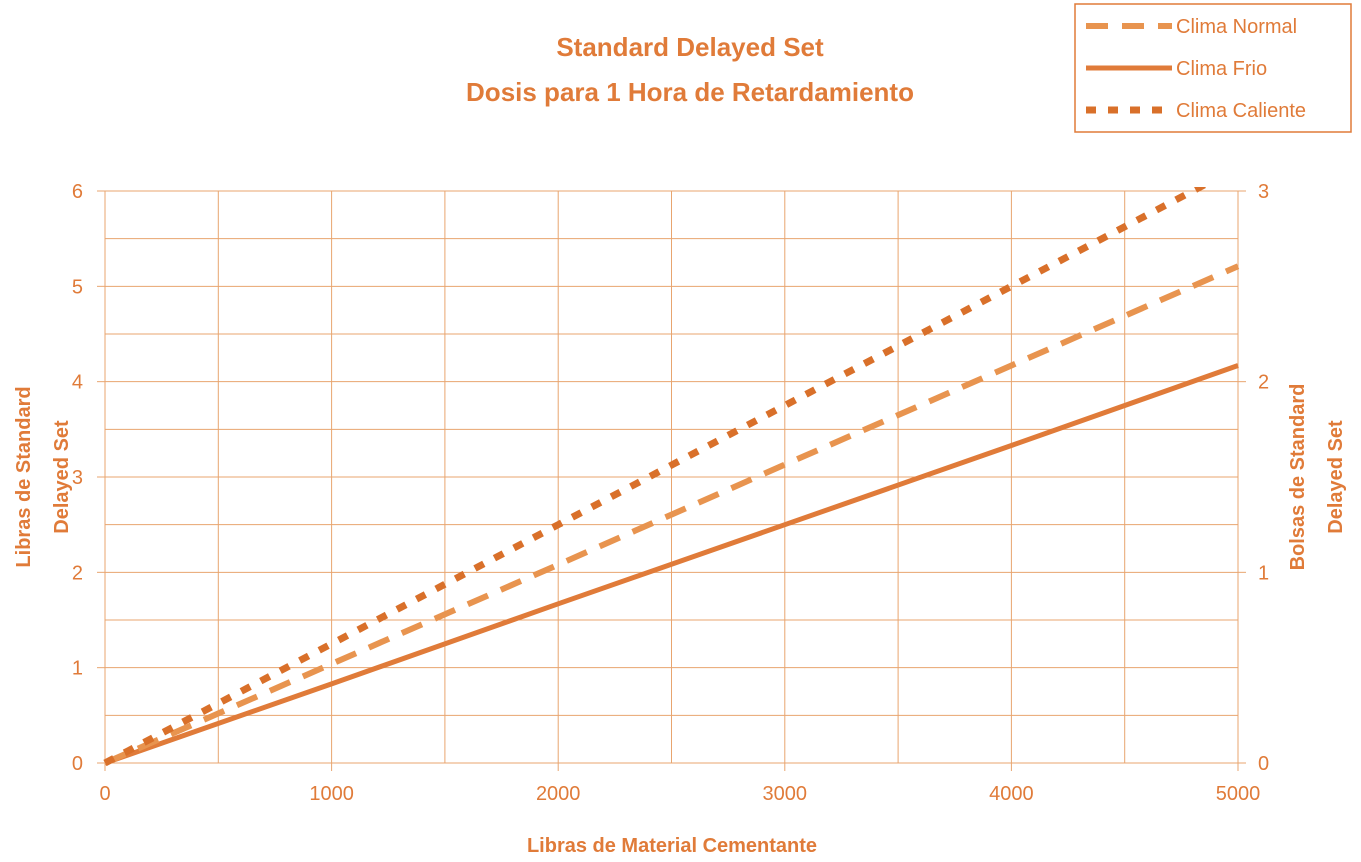  What do you see at coordinates (77, 764) in the screenshot?
I see `y-tick-label: 0` at bounding box center [77, 764].